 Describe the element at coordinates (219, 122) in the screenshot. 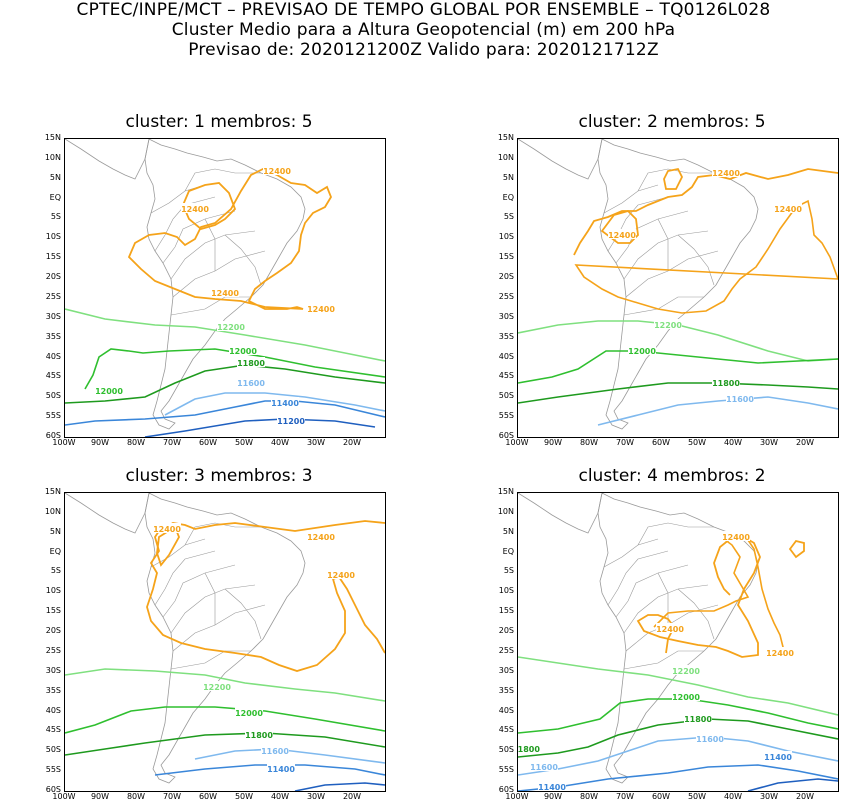

I see `panel-title: cluster: 1 membros: 5` at that location.